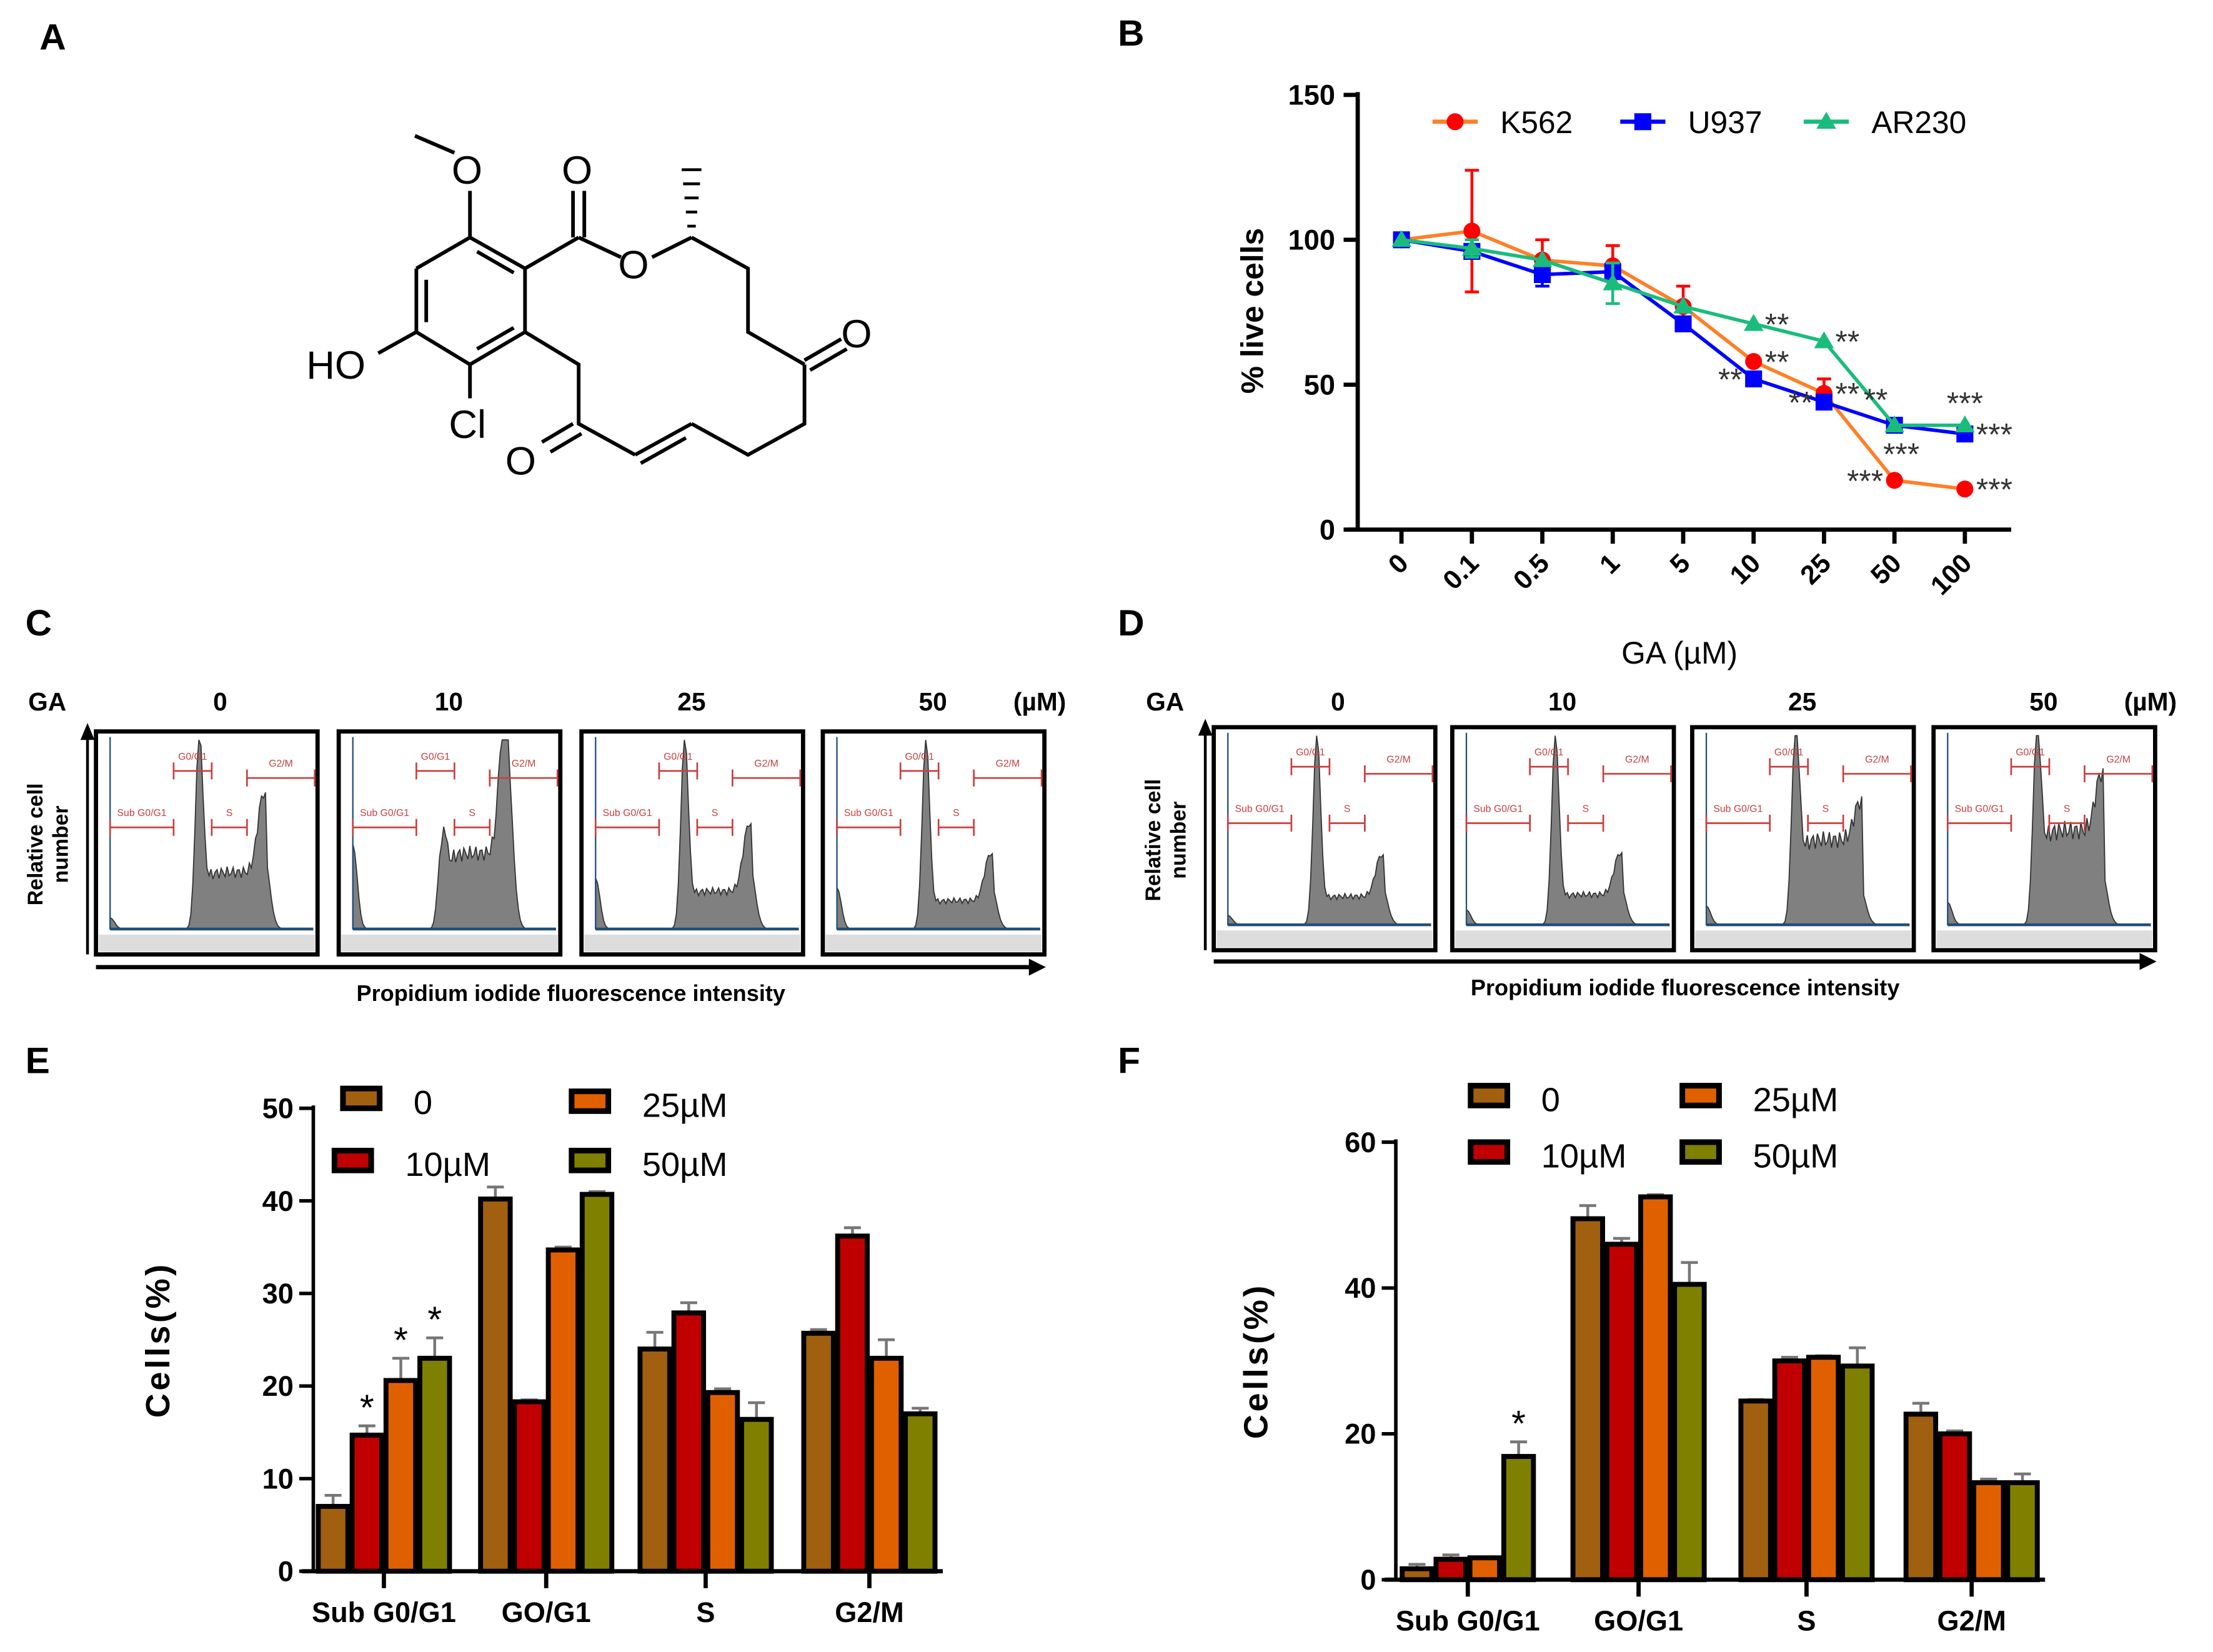 The height and width of the screenshot is (1652, 2213). What do you see at coordinates (692, 198) in the screenshot?
I see `hashed-wedge` at bounding box center [692, 198].